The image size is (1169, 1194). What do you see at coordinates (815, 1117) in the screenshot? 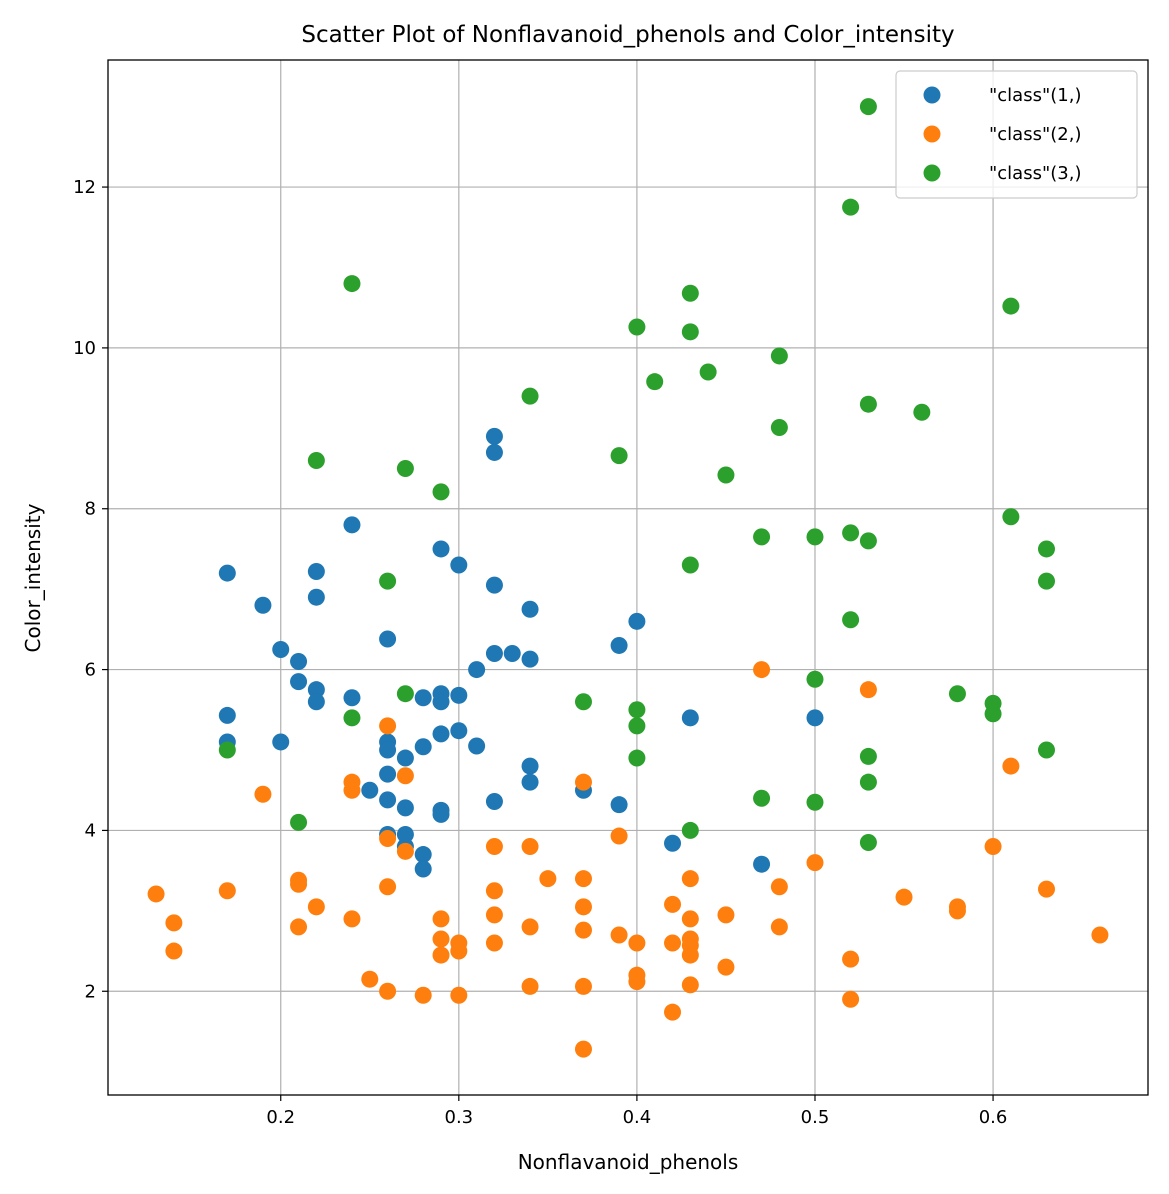
I see `x-tick-label: 0.5` at bounding box center [815, 1117].